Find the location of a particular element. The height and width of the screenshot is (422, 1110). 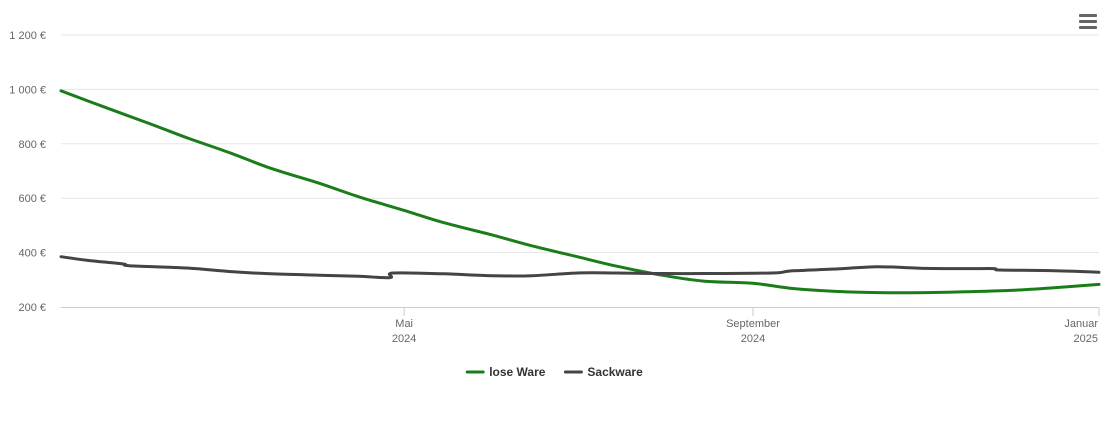

y-tick-label: 1 200 € is located at coordinates (27, 36).